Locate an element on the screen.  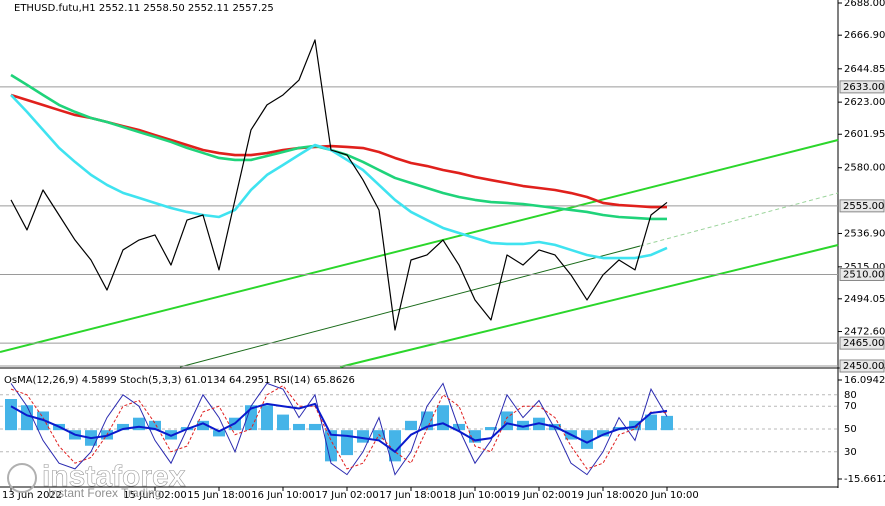
y-tick-label: 2644.85 is located at coordinates (864, 69).